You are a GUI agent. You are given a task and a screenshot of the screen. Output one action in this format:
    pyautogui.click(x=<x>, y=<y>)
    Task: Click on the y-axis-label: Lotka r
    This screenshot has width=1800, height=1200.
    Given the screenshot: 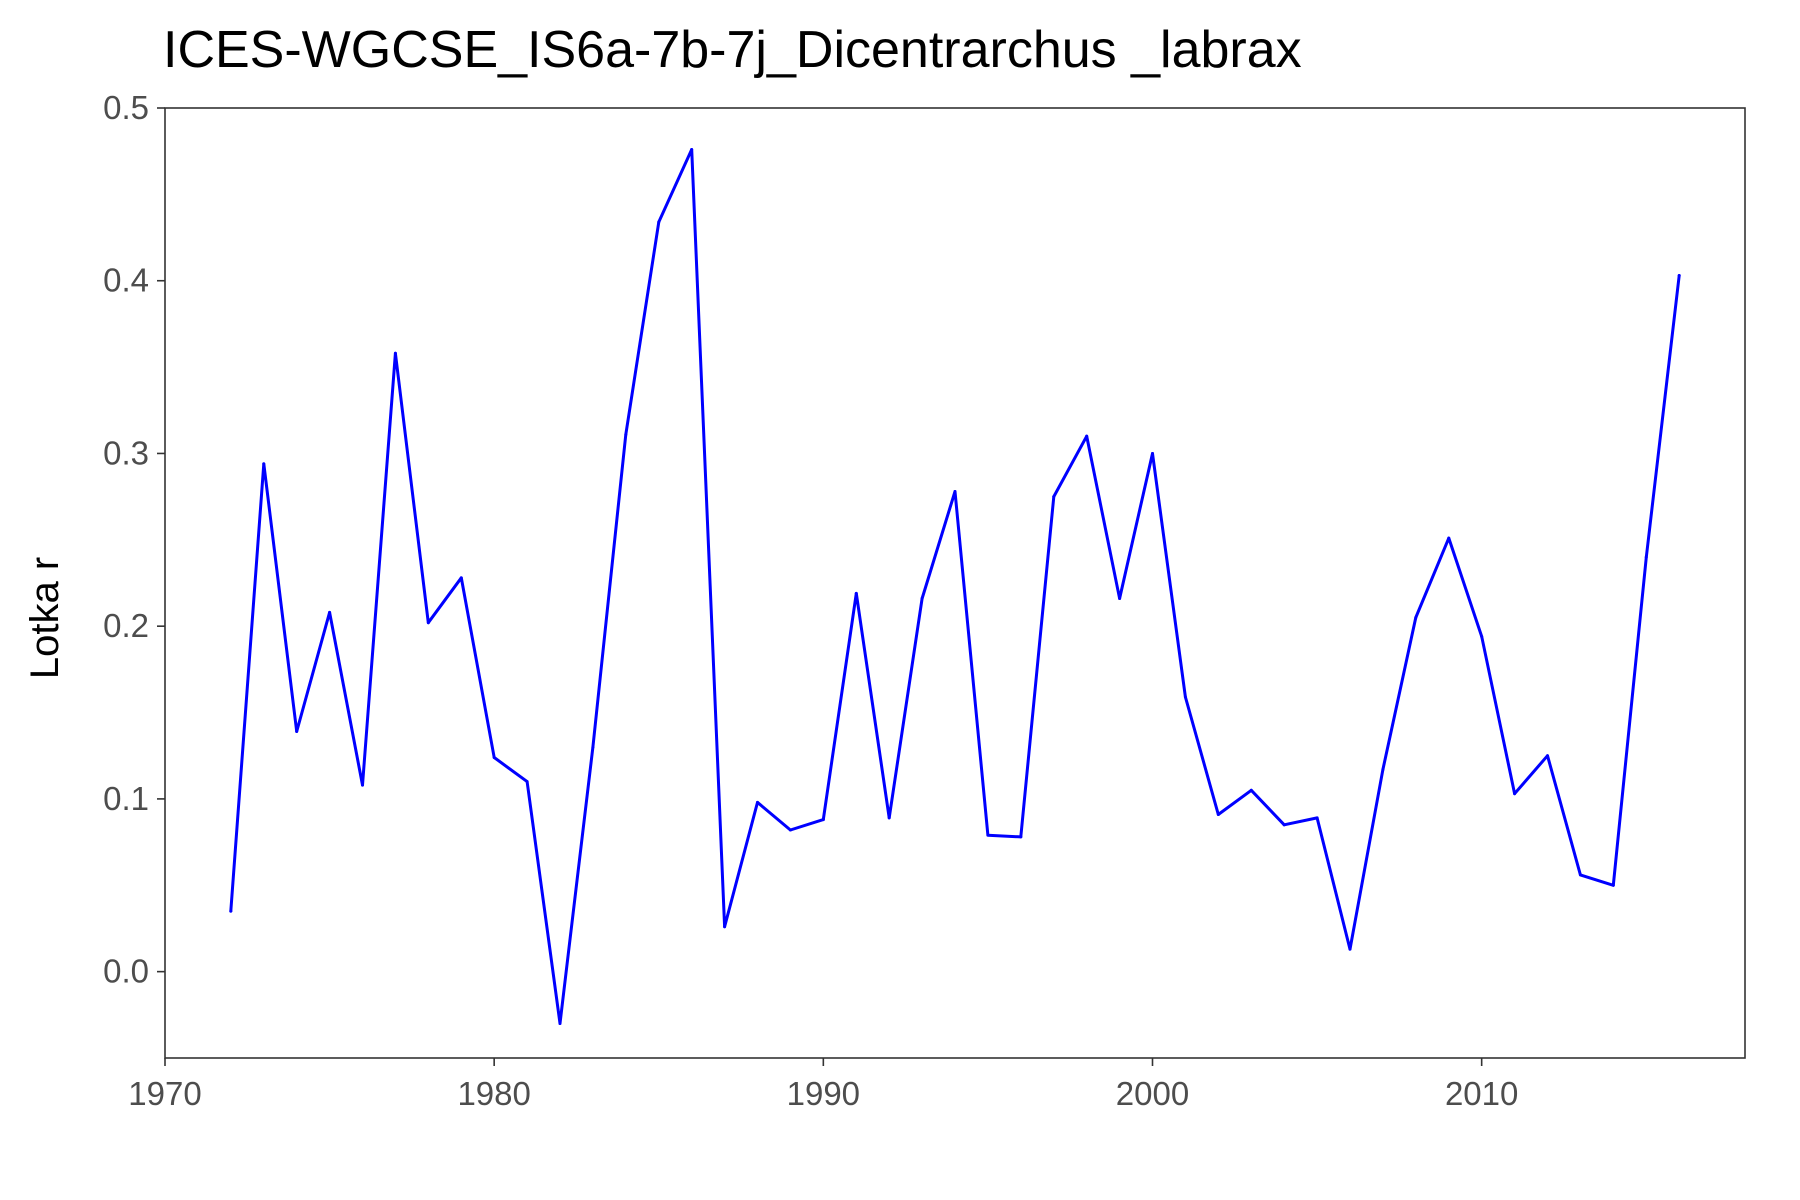 What is the action you would take?
    pyautogui.click(x=45, y=618)
    